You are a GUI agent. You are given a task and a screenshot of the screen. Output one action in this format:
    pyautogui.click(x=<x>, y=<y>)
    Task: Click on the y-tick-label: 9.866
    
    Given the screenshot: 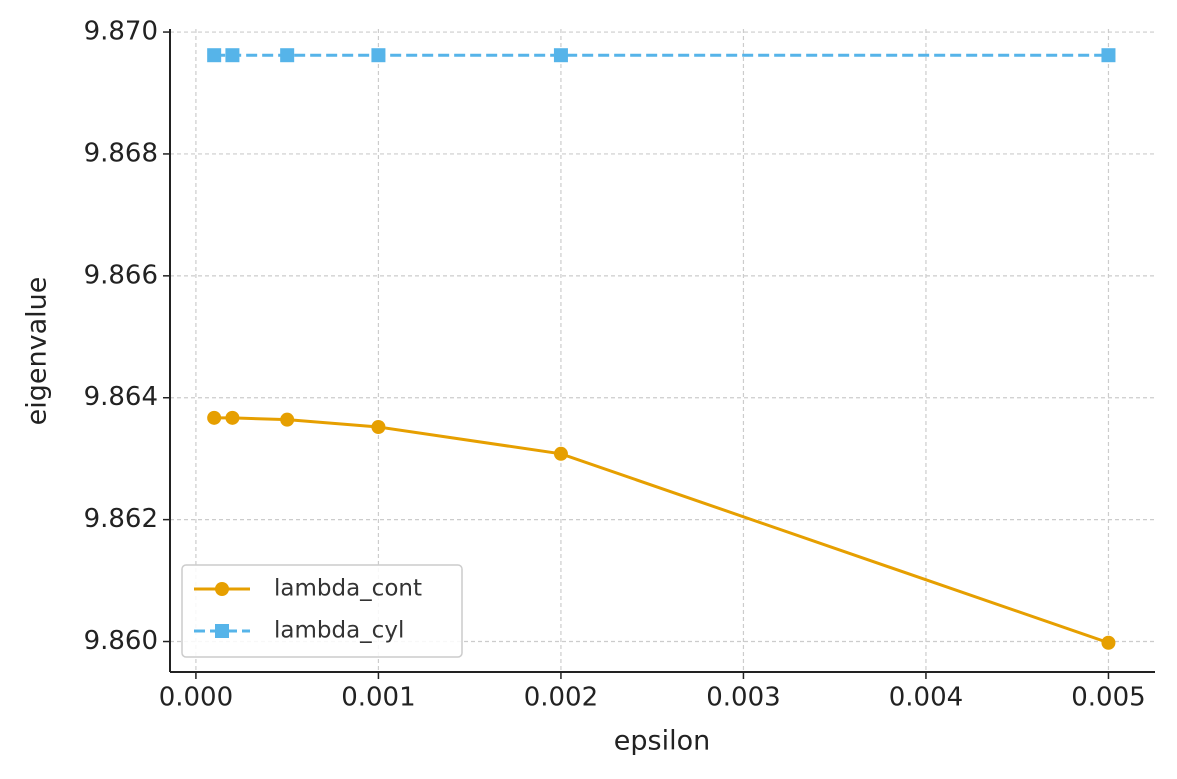 What is the action you would take?
    pyautogui.click(x=121, y=275)
    